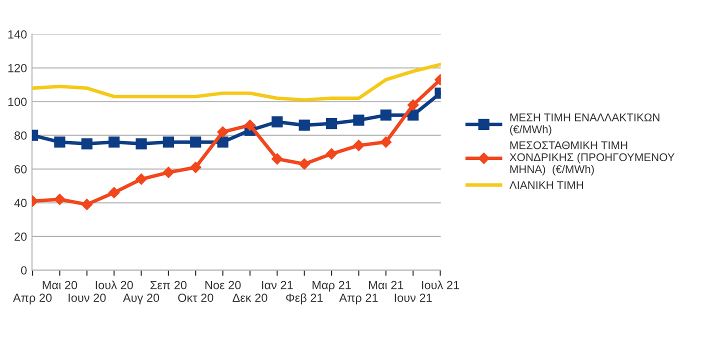 The width and height of the screenshot is (711, 342). Describe the element at coordinates (60, 285) in the screenshot. I see `x-tick-label: Μαι 20` at that location.